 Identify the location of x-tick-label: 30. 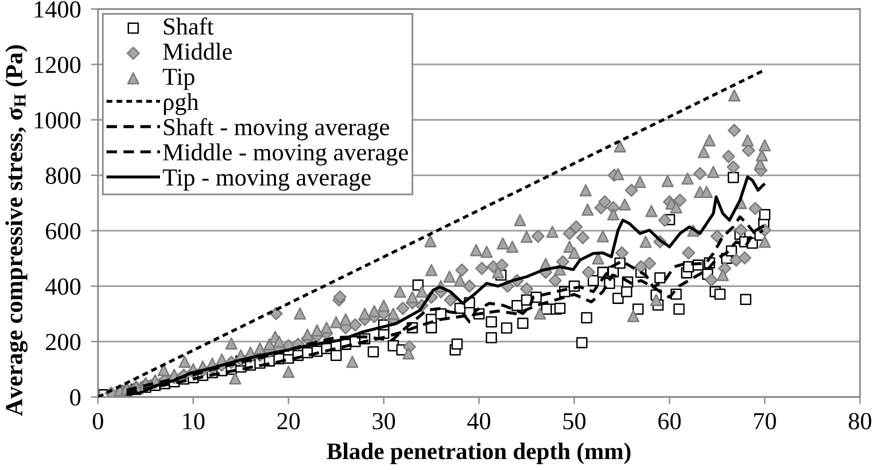
(383, 421).